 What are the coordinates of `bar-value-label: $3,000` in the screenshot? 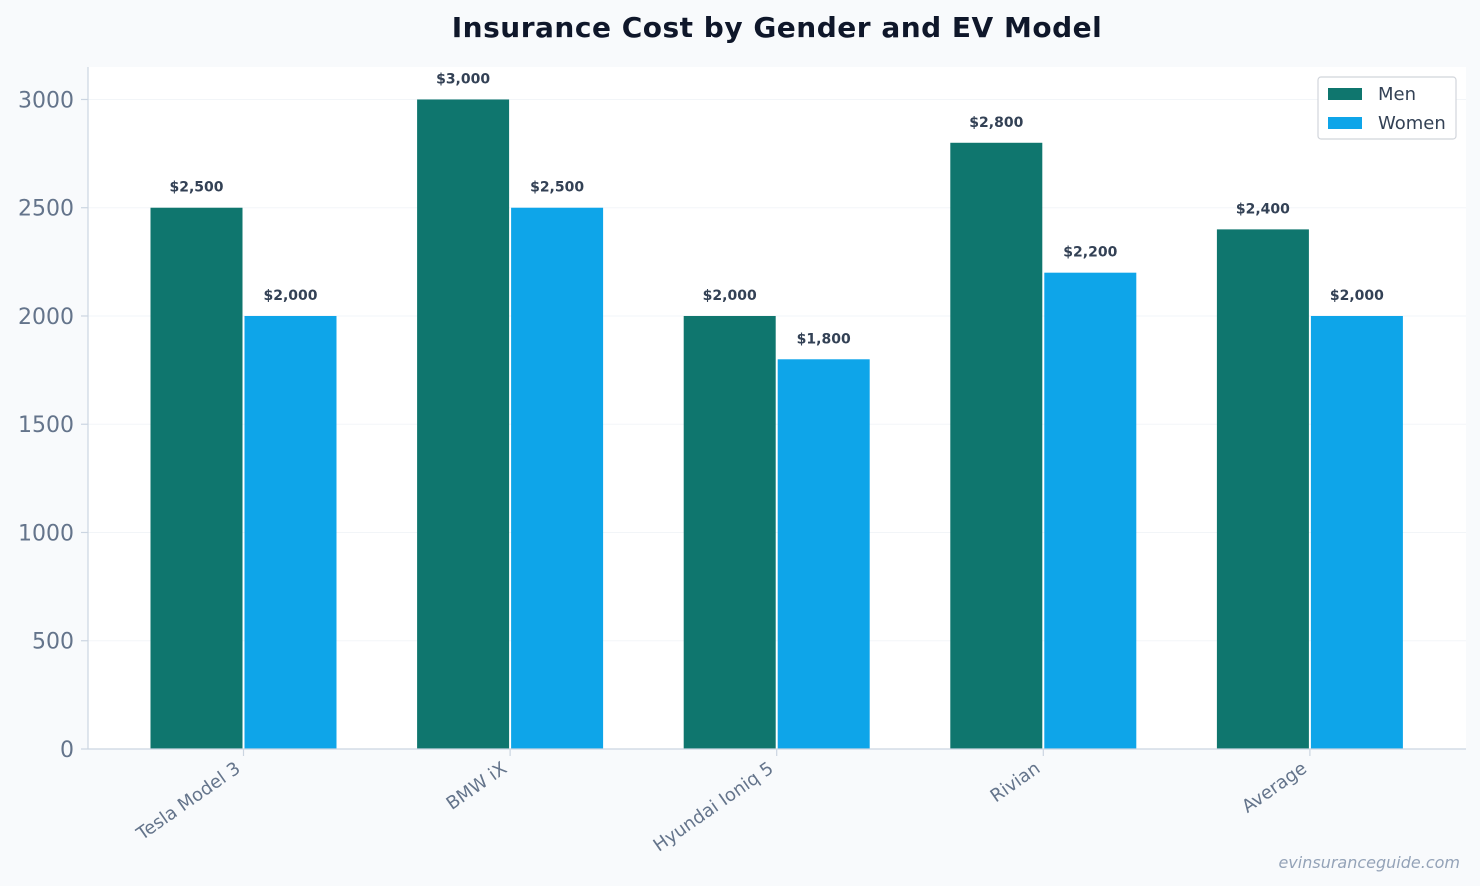 It's located at (463, 79).